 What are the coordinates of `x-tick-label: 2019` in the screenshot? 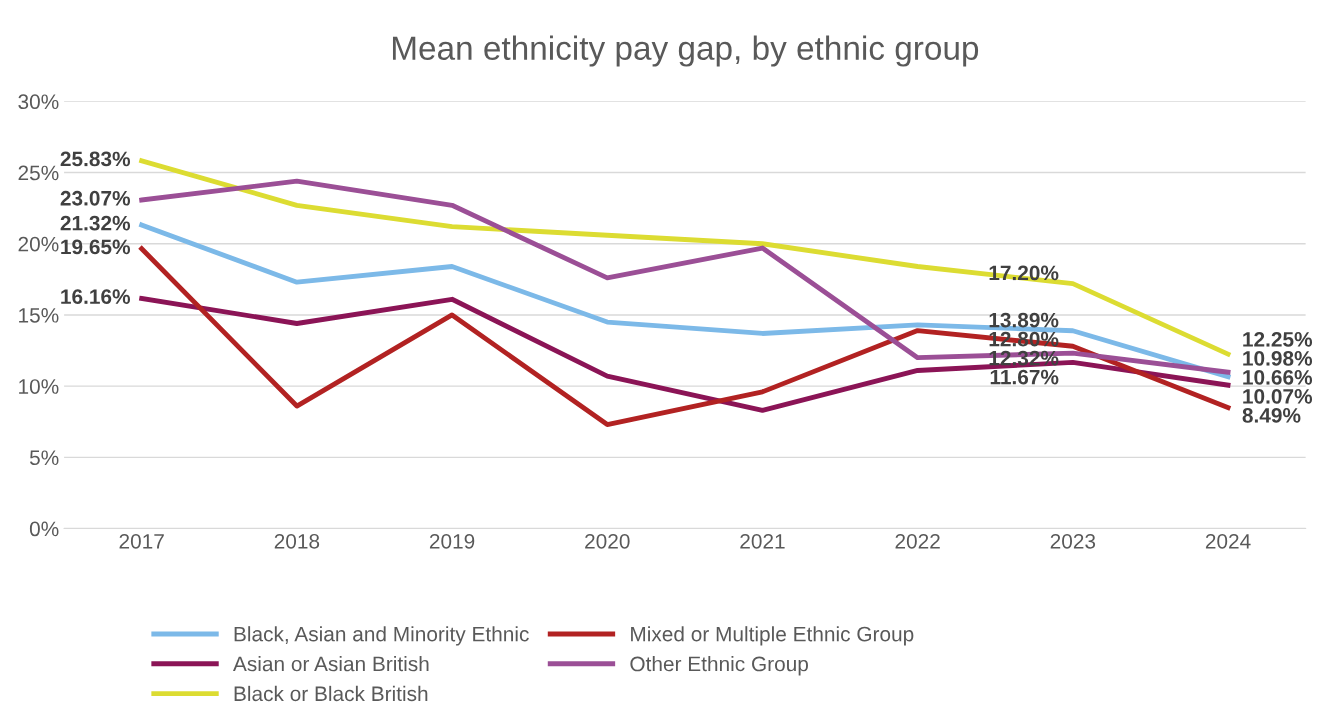 It's located at (452, 541).